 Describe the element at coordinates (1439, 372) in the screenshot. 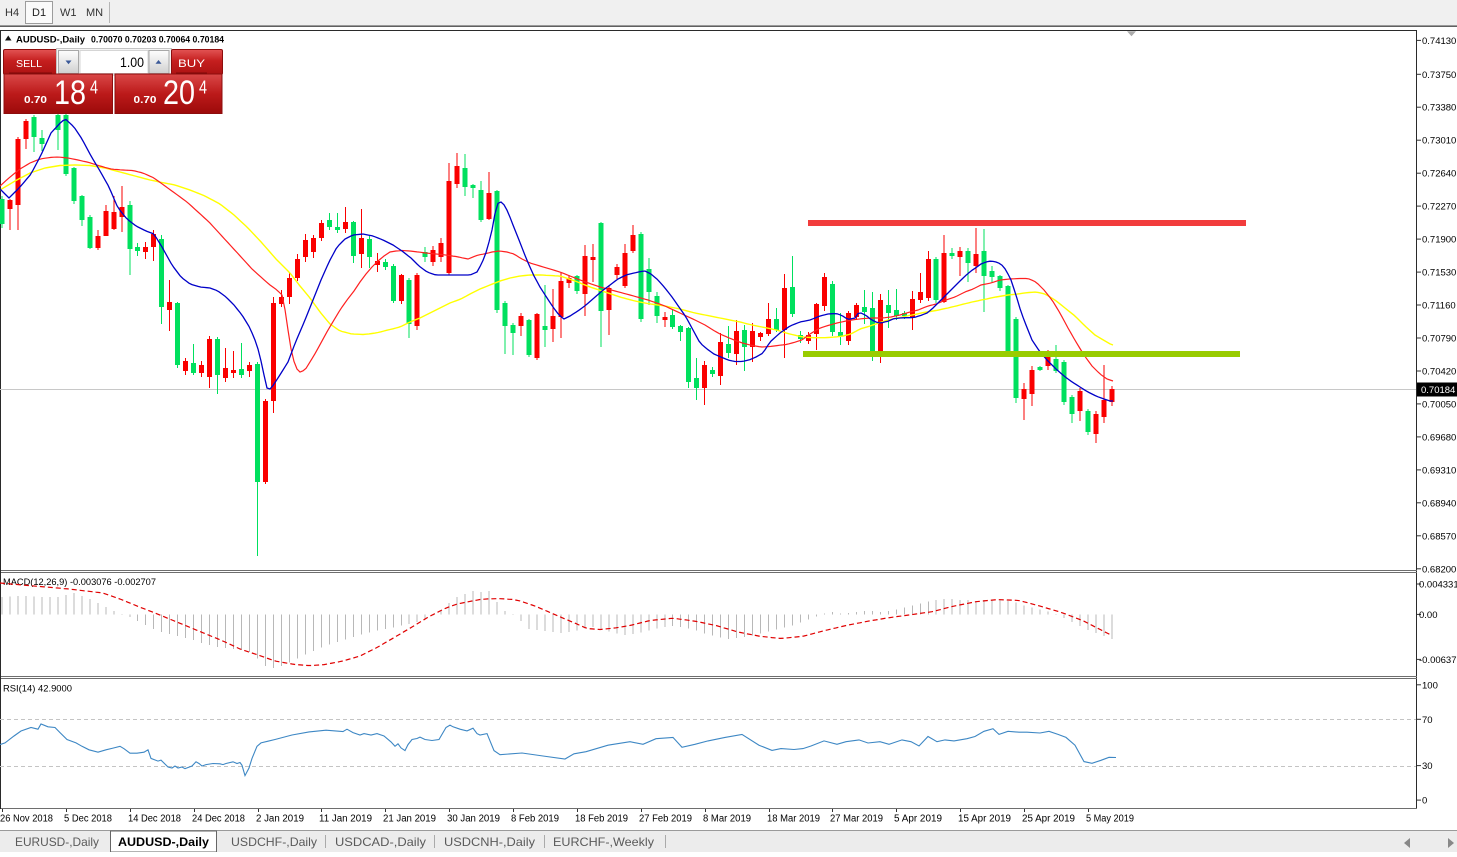

I see `svg-text: 0.70420` at that location.